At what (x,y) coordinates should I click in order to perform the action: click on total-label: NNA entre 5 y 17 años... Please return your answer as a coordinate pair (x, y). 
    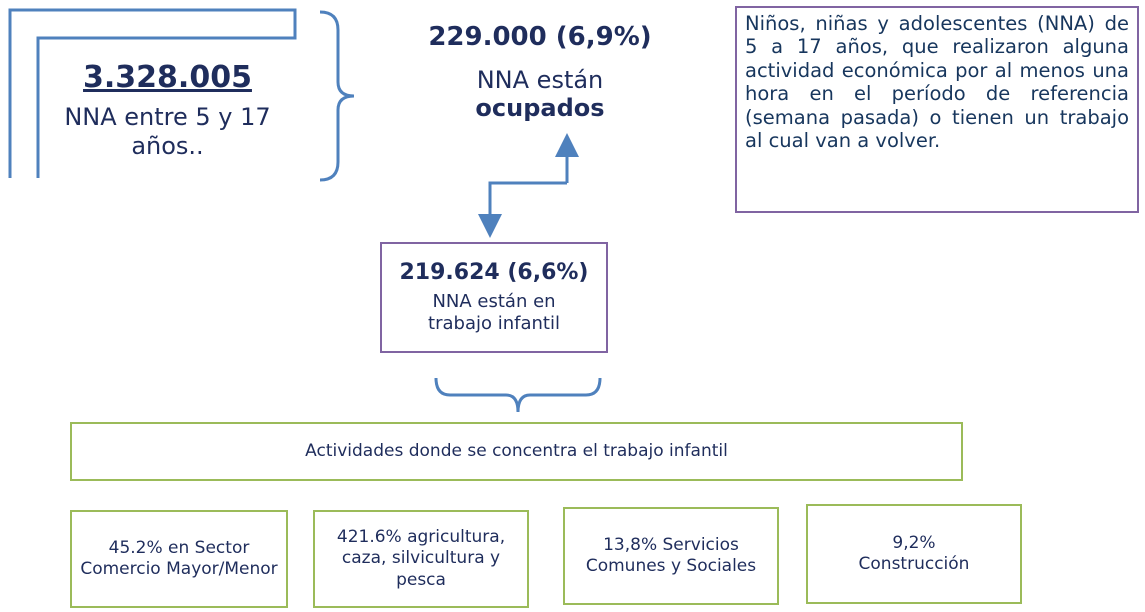
    Looking at the image, I should click on (167, 131).